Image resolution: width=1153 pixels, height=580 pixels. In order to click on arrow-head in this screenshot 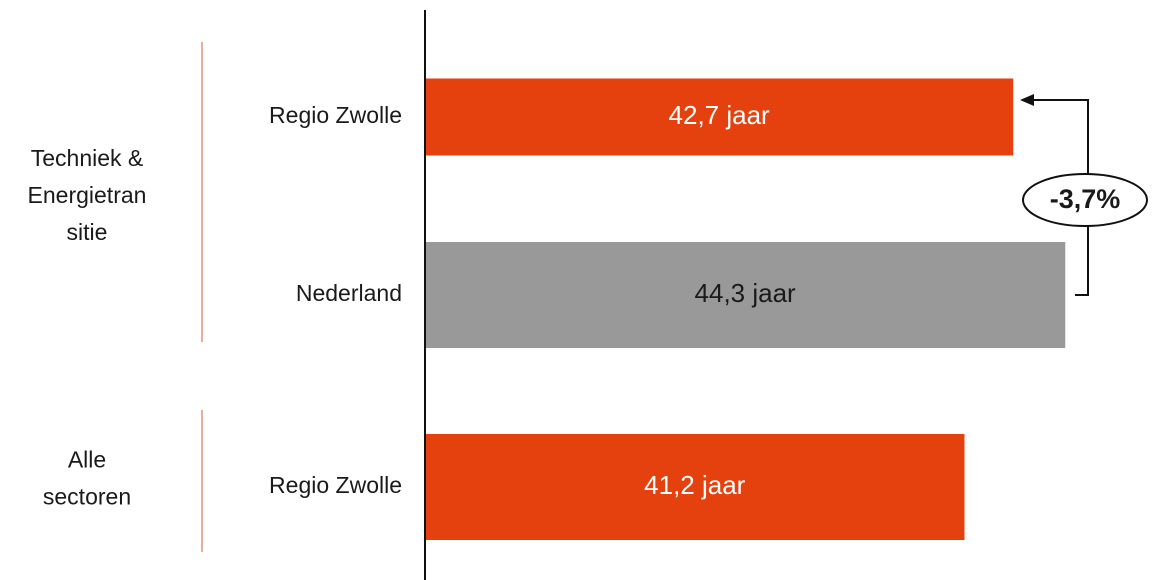, I will do `click(1027, 100)`.